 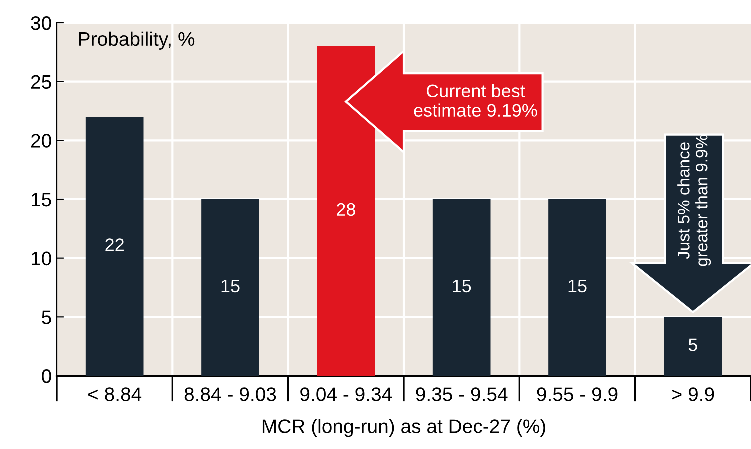 I want to click on y-tick-label: 0, so click(x=47, y=376).